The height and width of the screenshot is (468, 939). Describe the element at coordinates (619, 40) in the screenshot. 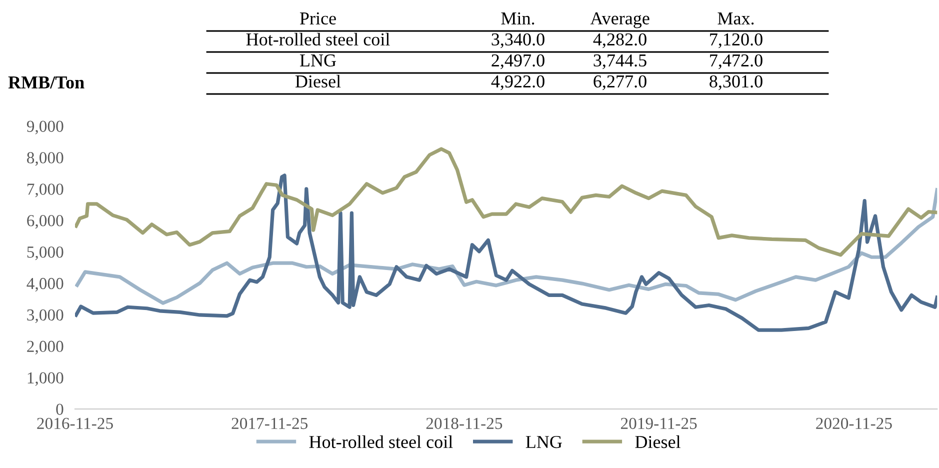

I see `text: 4,282.0` at that location.